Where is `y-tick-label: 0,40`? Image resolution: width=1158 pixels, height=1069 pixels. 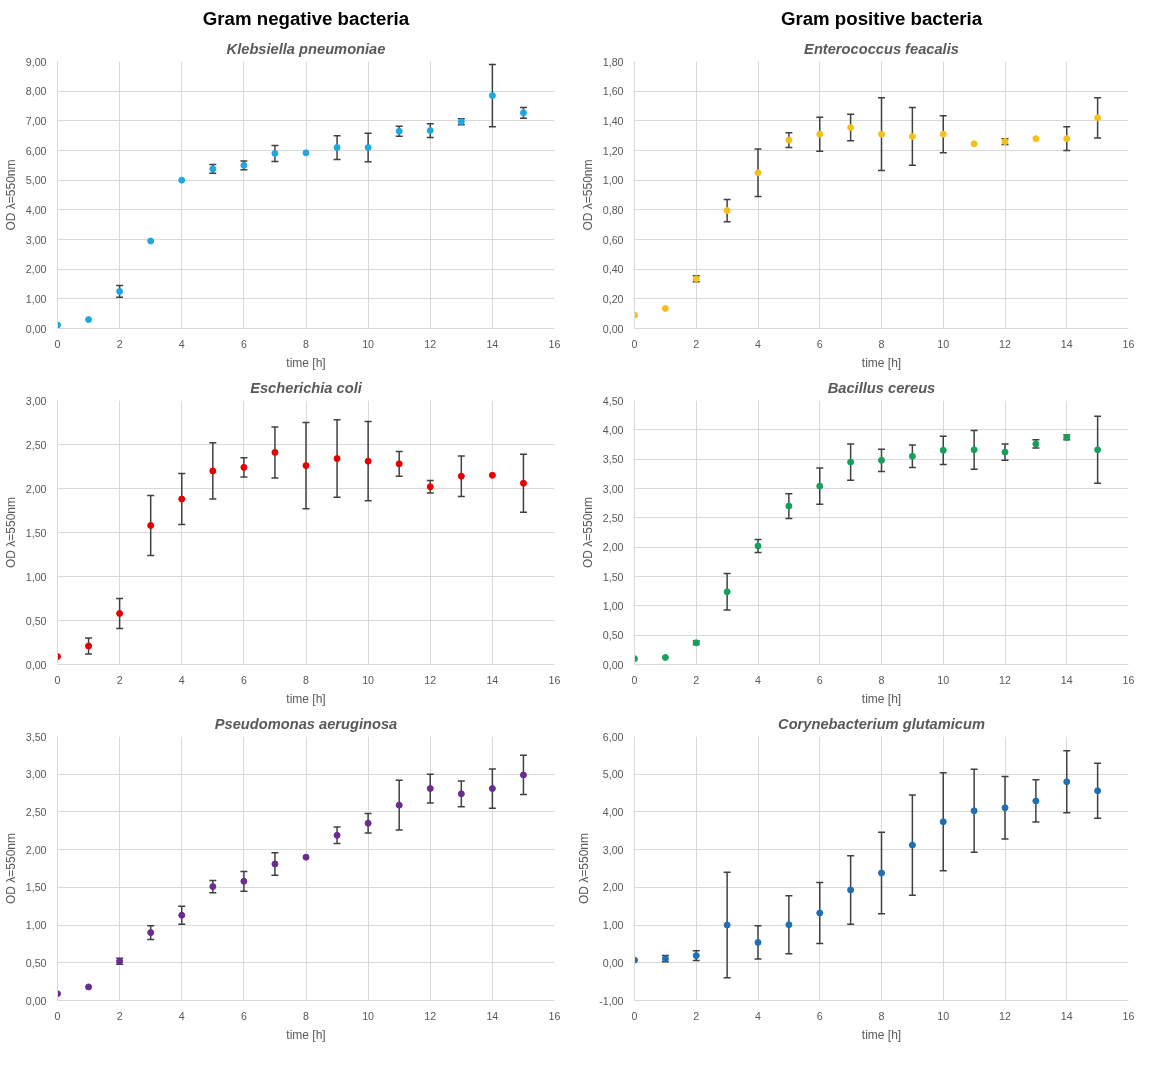
y-tick-label: 0,40 is located at coordinates (613, 269).